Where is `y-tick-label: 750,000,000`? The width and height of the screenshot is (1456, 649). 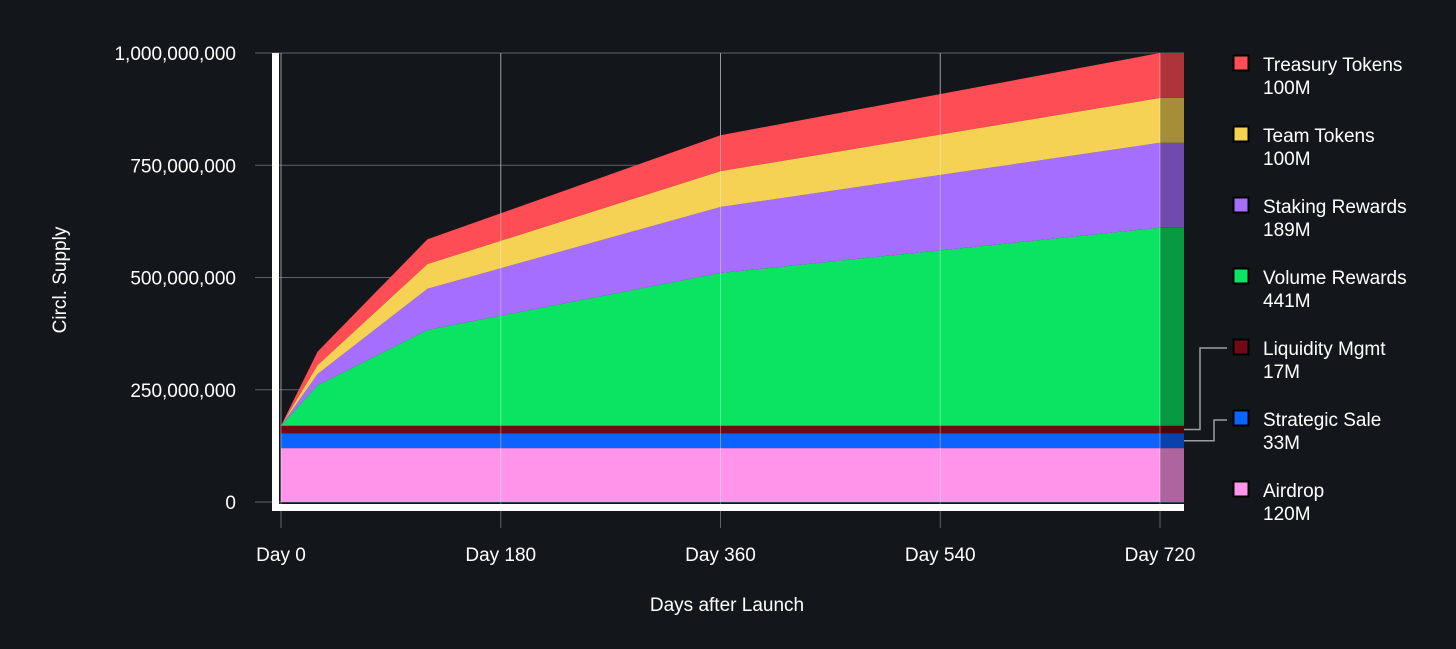 y-tick-label: 750,000,000 is located at coordinates (183, 166).